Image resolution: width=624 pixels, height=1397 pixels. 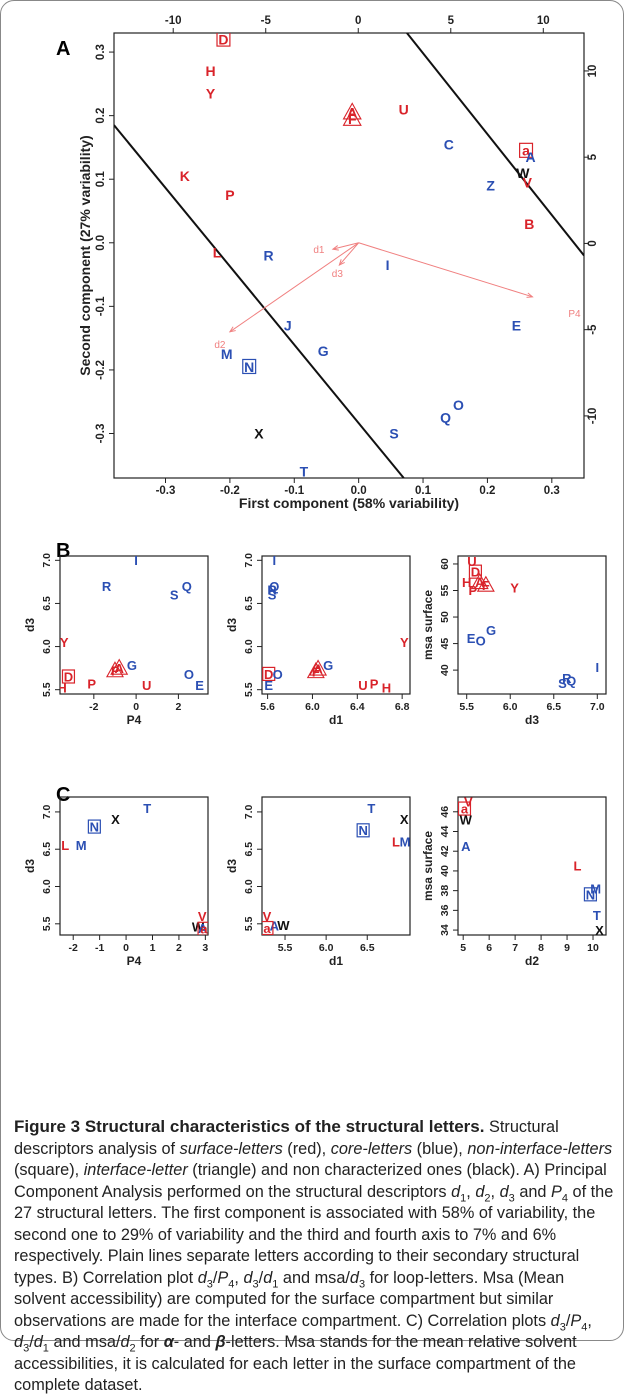 I want to click on point-letter: Y, so click(x=514, y=588).